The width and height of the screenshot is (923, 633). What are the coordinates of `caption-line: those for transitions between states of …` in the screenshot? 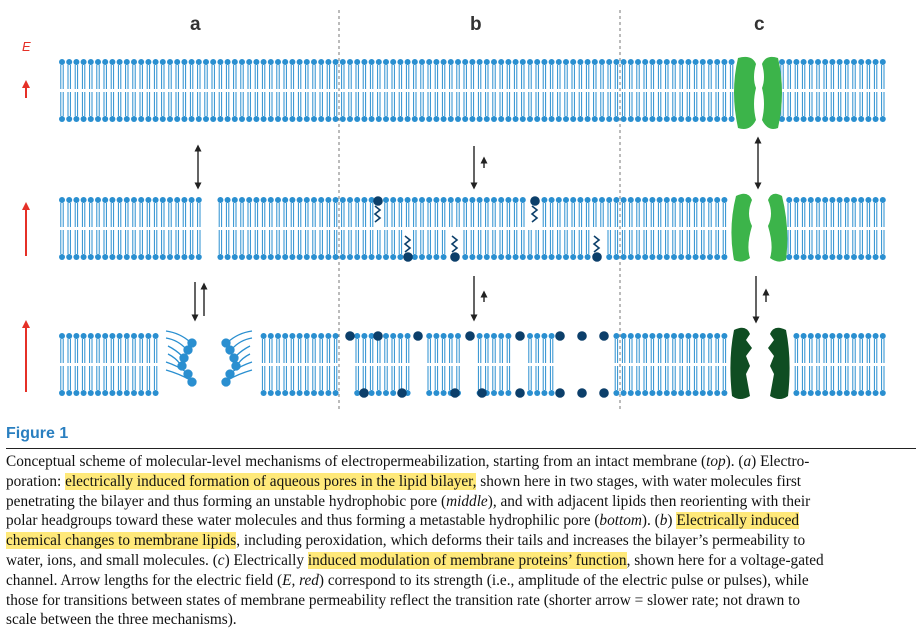 It's located at (461, 601).